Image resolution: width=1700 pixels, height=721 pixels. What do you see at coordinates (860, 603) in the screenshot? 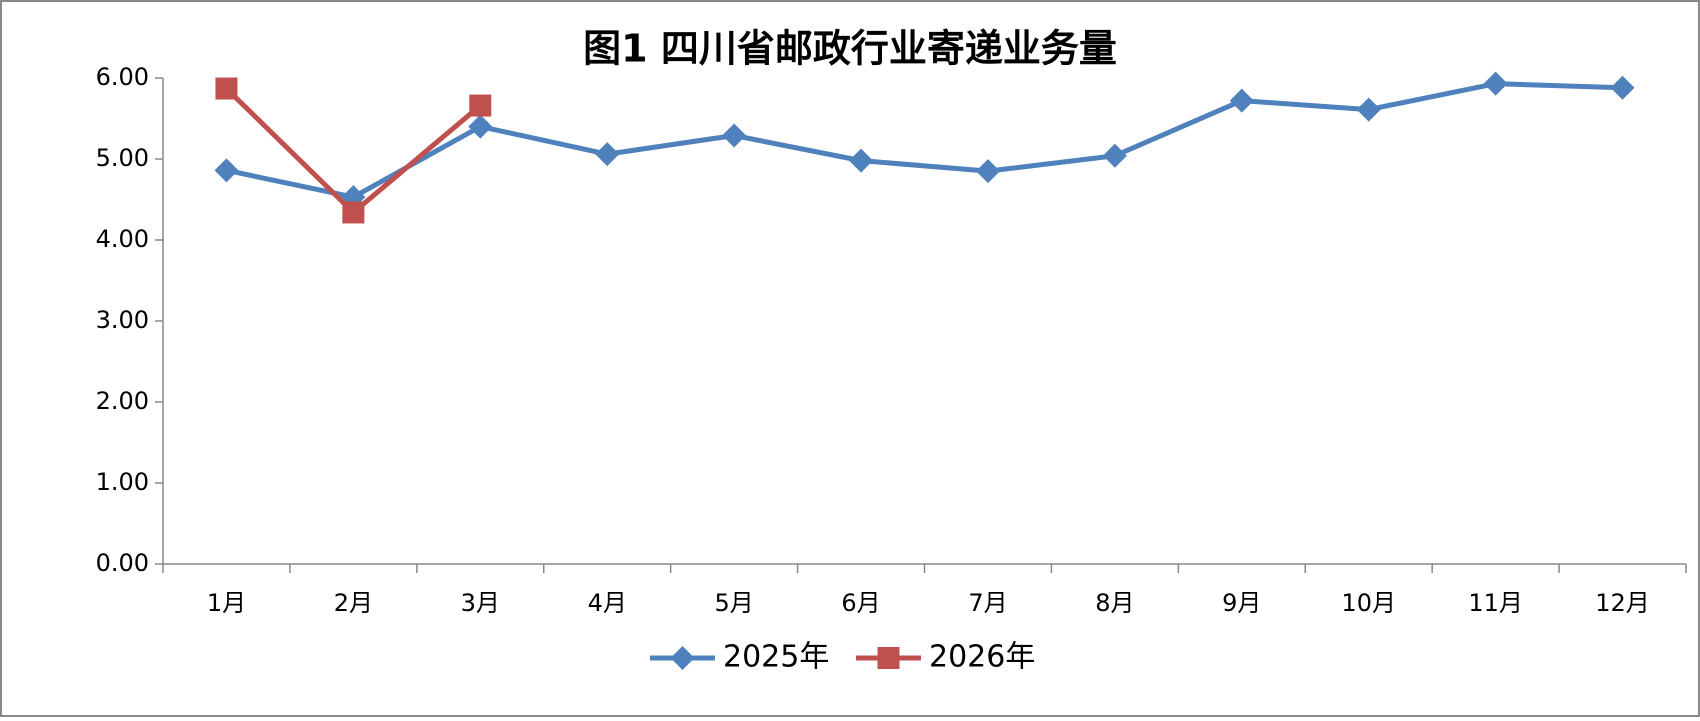
I see `x-tick-label: 6月` at bounding box center [860, 603].